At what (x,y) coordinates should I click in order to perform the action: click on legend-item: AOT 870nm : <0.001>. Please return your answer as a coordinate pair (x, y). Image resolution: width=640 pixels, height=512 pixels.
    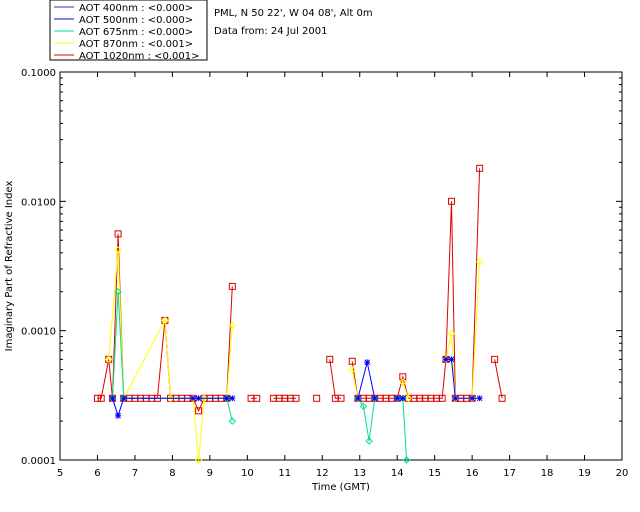
    Looking at the image, I should click on (123, 44).